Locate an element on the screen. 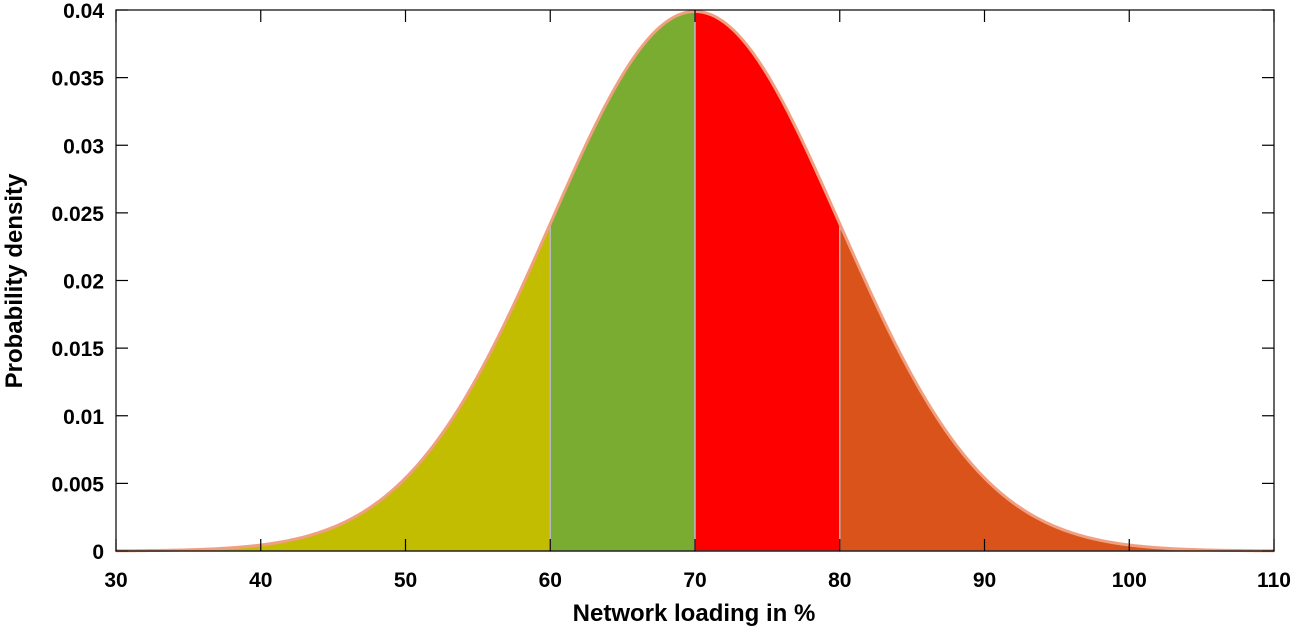 This screenshot has height=630, width=1294. x-tick-label: 30 is located at coordinates (115, 580).